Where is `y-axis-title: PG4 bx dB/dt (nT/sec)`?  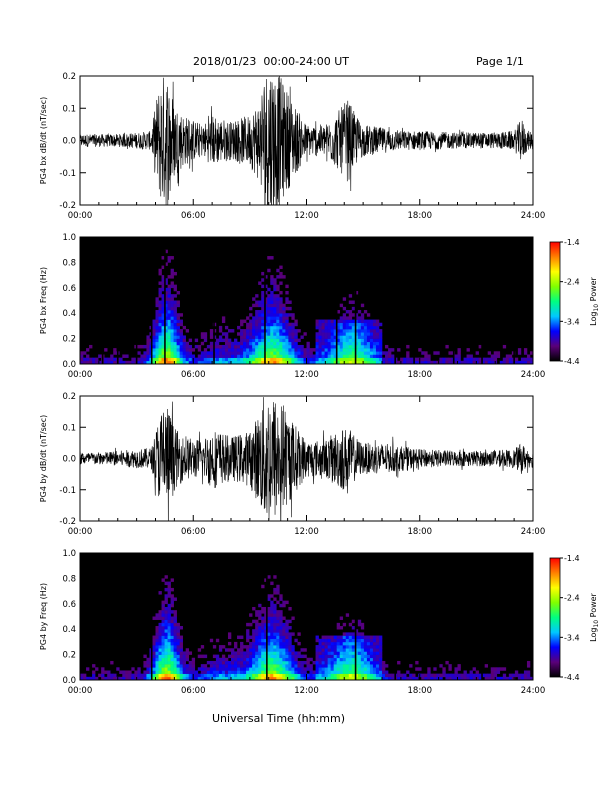 y-axis-title: PG4 bx dB/dt (nT/sec) is located at coordinates (43, 140).